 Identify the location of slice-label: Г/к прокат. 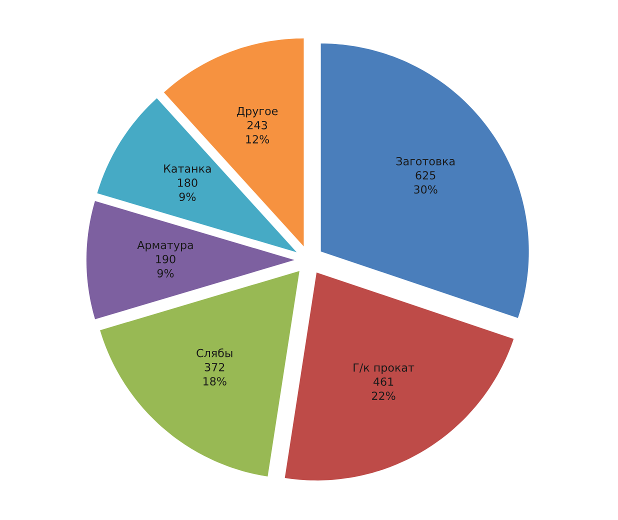
(384, 368).